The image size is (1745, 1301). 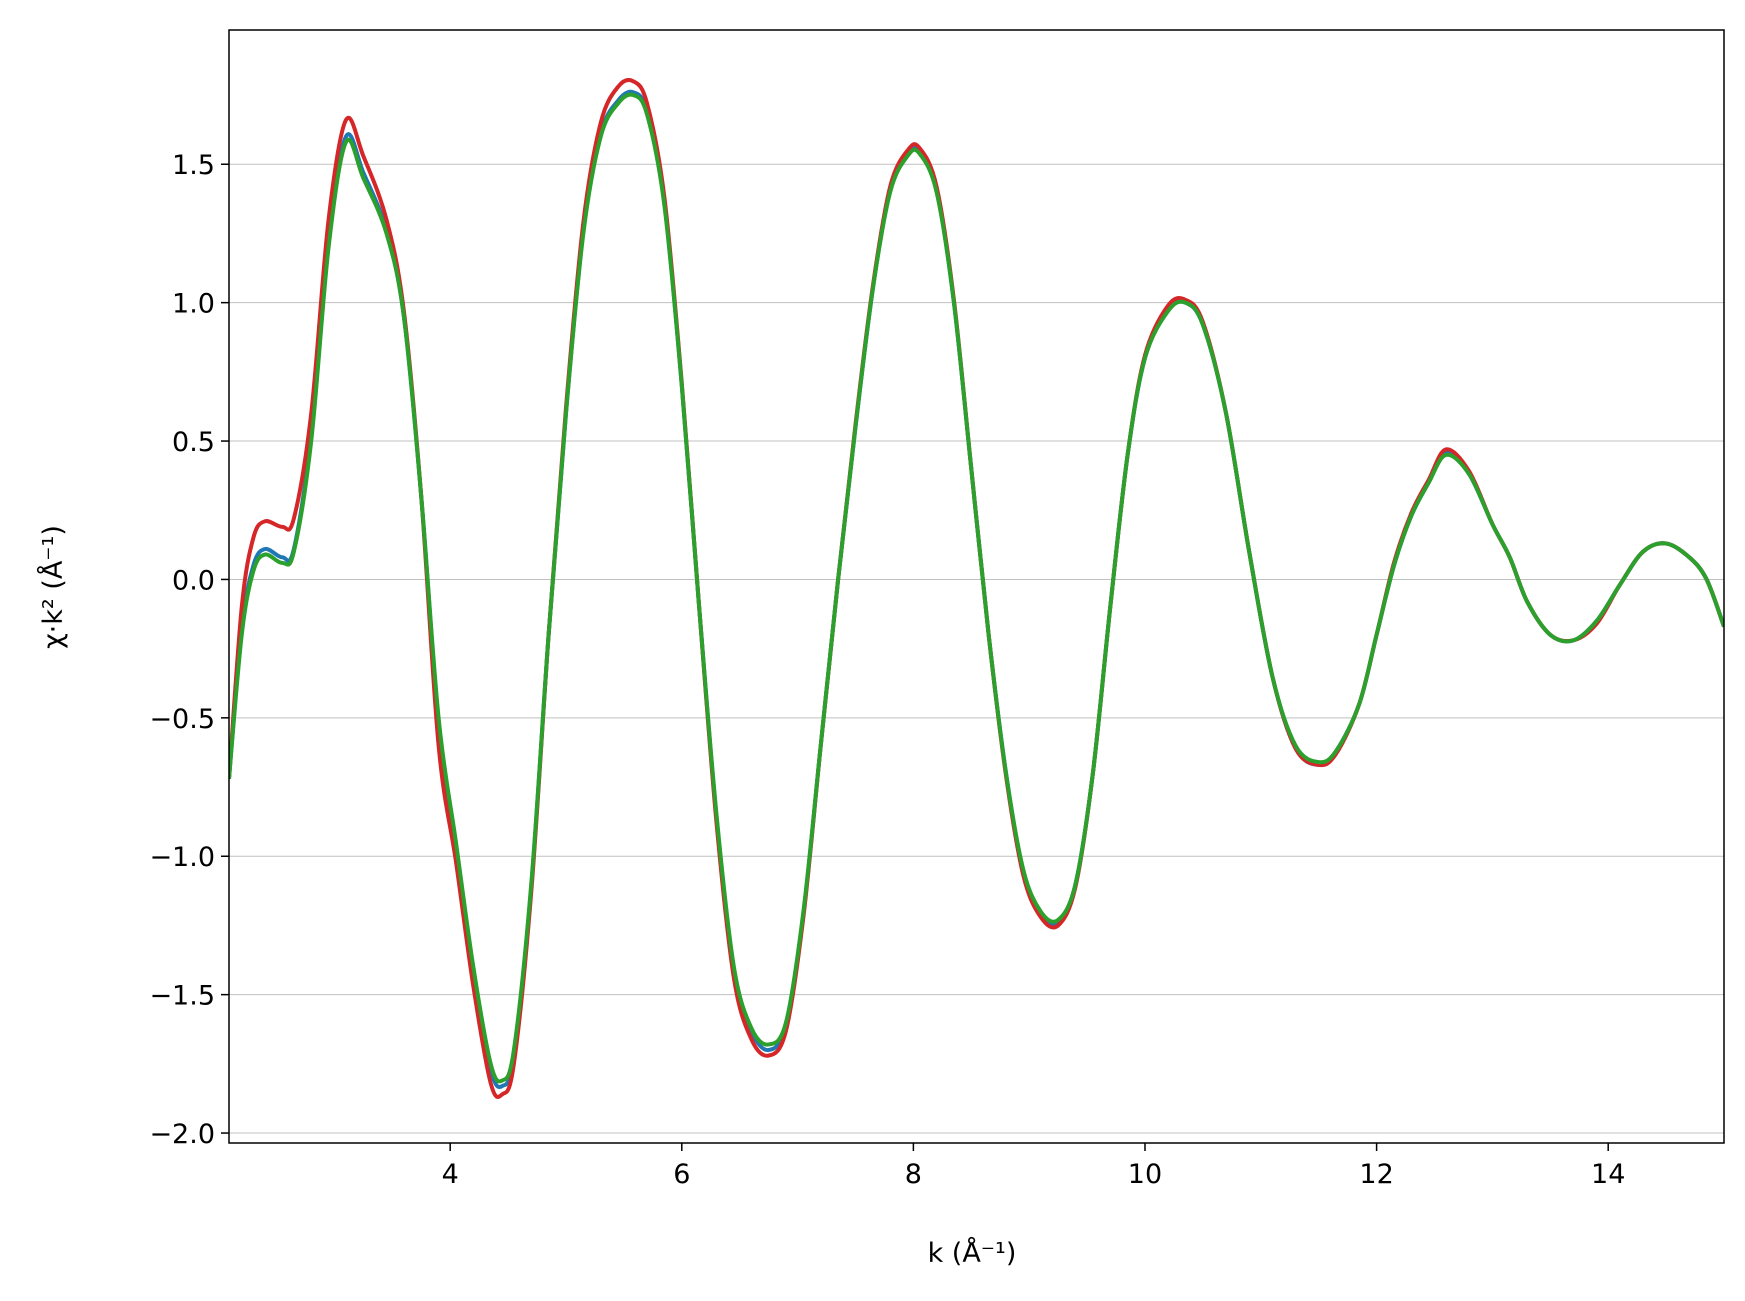 I want to click on x-tick-label: 14, so click(x=1608, y=1174).